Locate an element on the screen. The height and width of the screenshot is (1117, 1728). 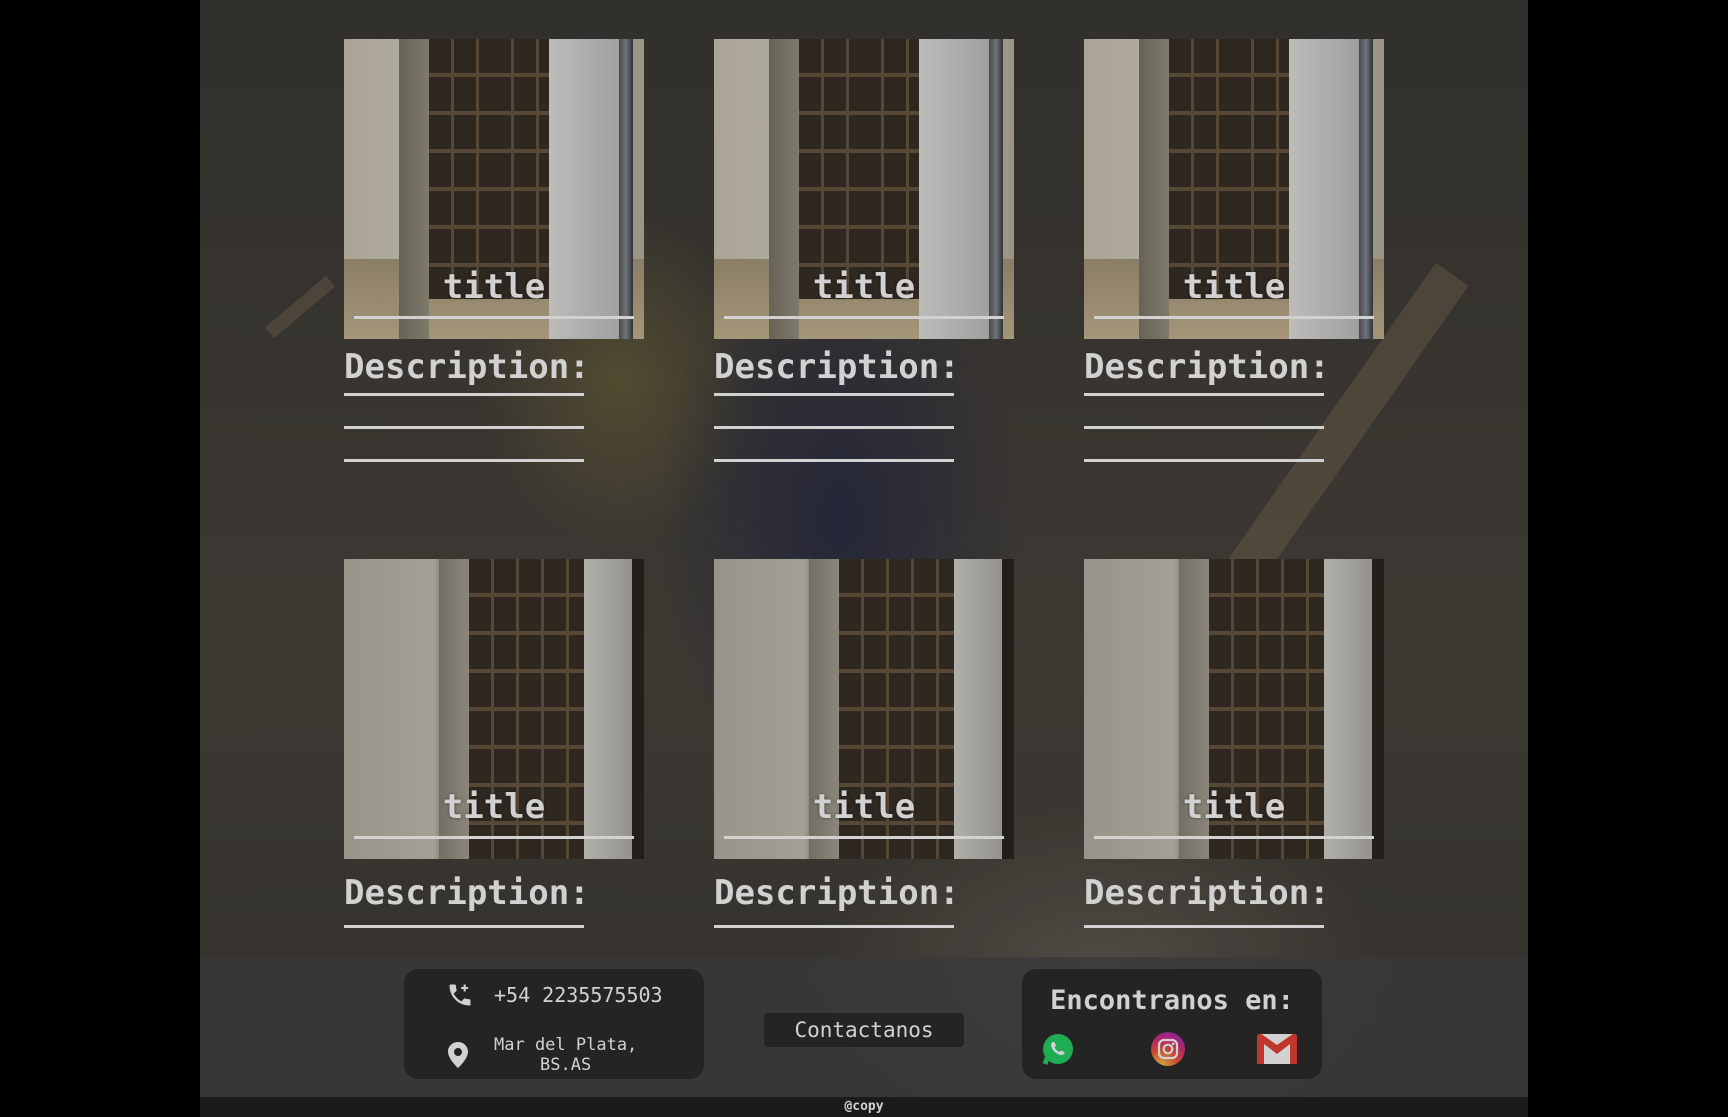
contact-button: Contactanos is located at coordinates (864, 1030).